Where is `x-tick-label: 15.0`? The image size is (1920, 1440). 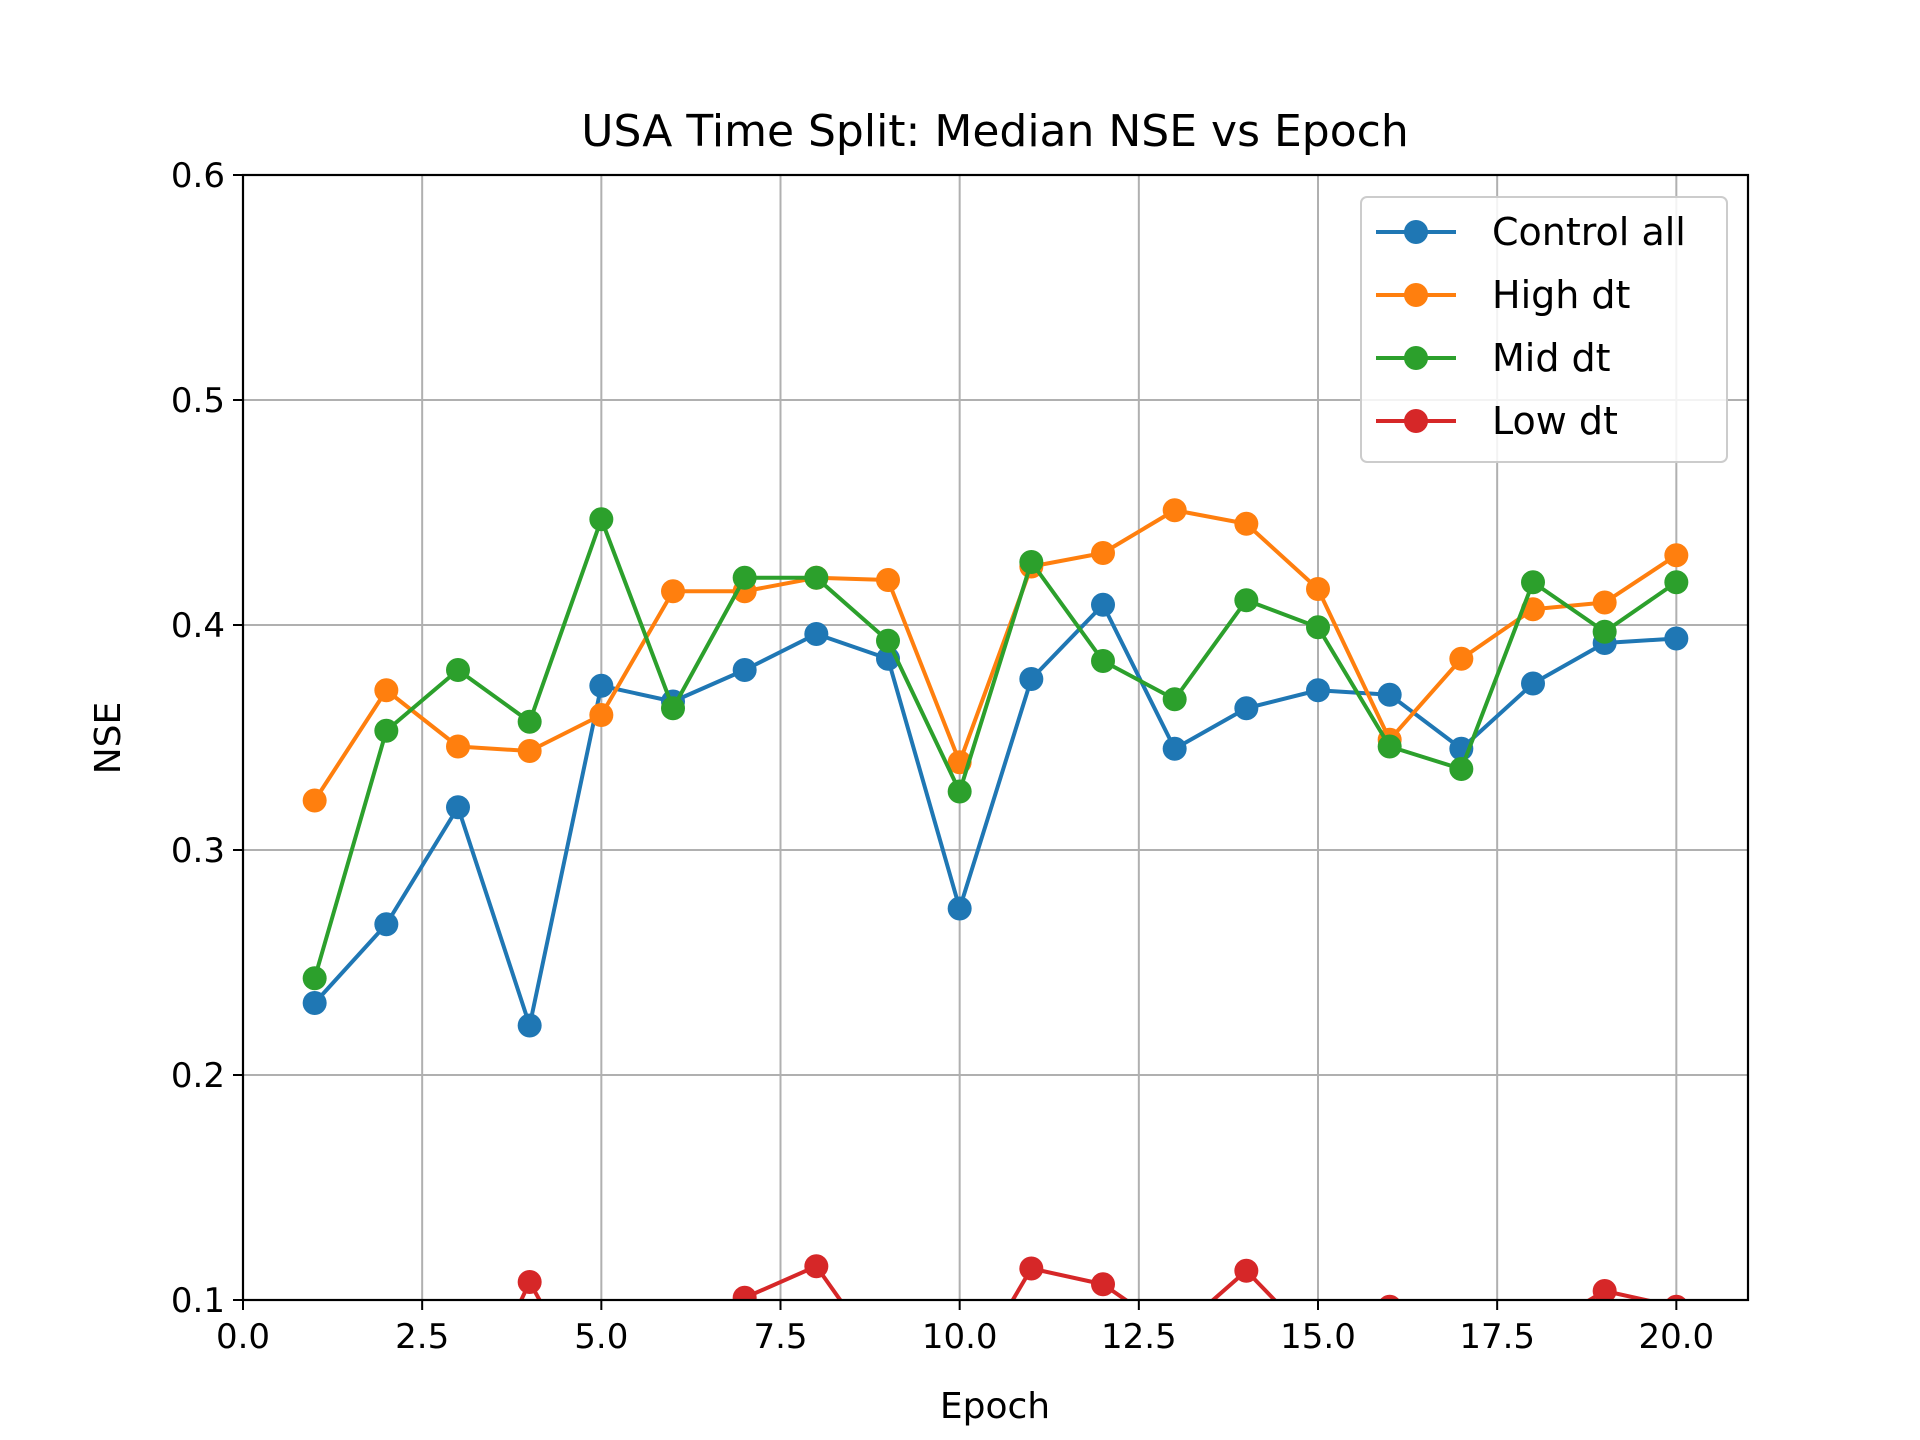
x-tick-label: 15.0 is located at coordinates (1318, 1337).